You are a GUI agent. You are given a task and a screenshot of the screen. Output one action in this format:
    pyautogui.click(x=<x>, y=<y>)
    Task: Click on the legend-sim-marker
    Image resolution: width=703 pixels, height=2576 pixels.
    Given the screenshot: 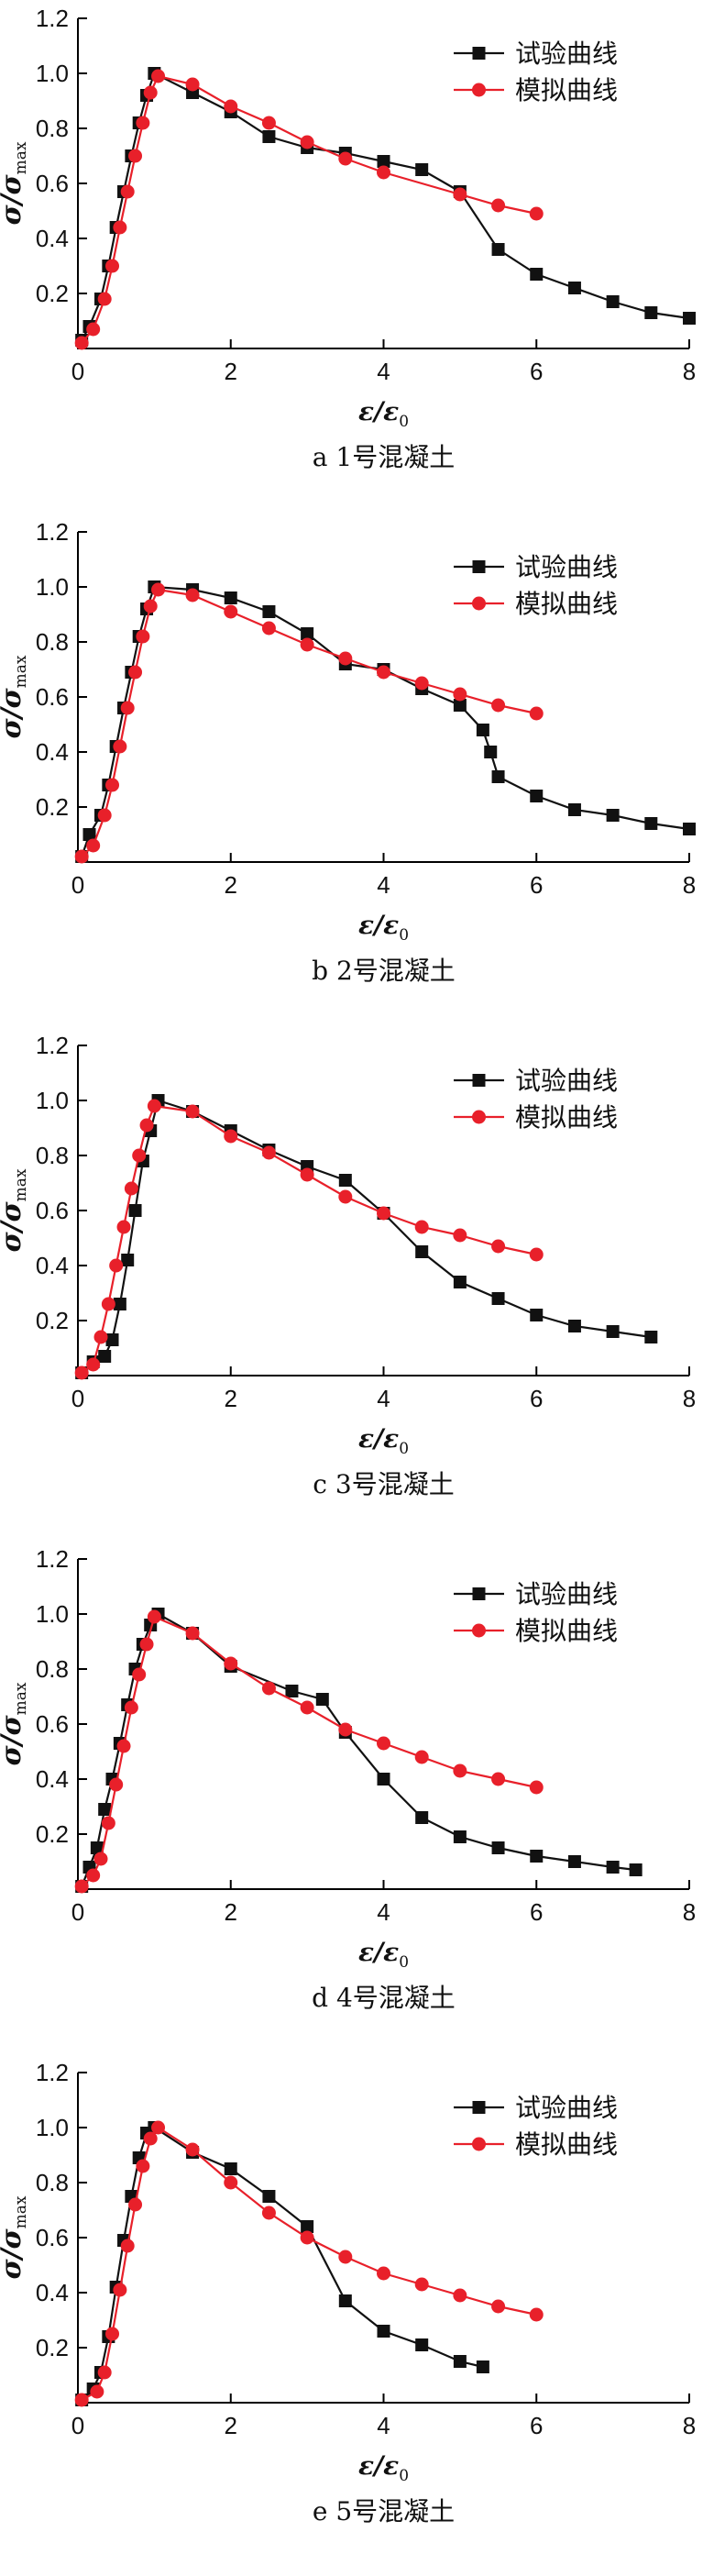 What is the action you would take?
    pyautogui.click(x=479, y=90)
    